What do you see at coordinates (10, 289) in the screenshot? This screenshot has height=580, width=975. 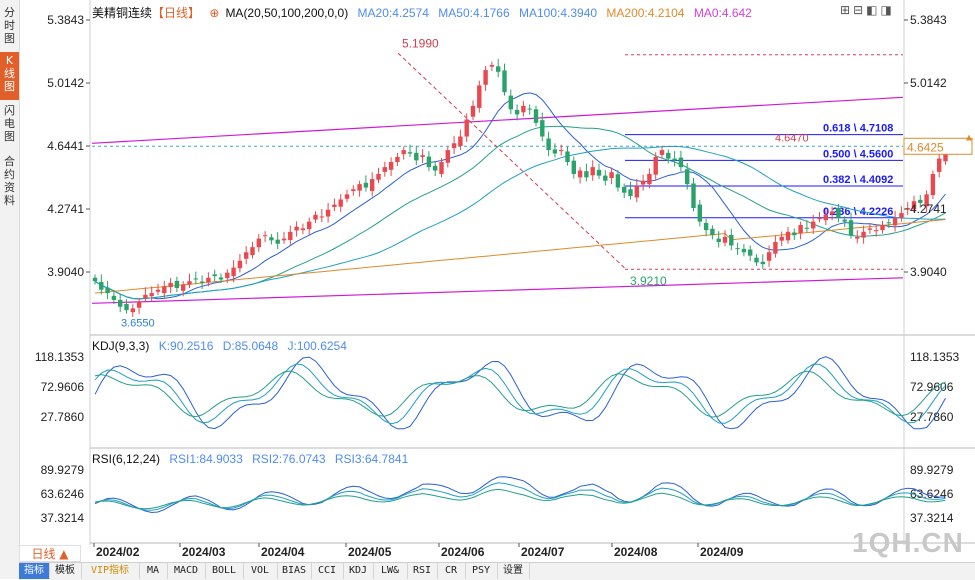 I see `left-rail` at bounding box center [10, 289].